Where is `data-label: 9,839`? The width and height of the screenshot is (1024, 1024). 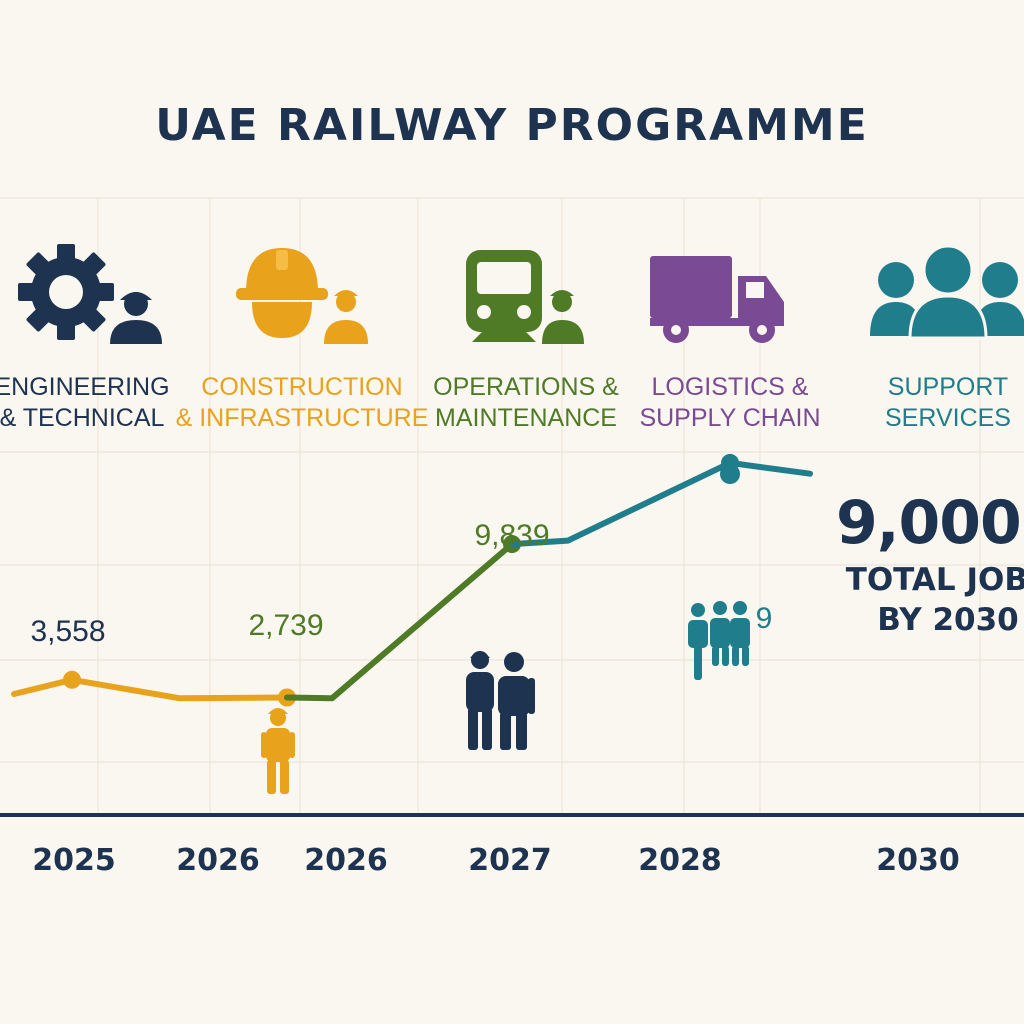 data-label: 9,839 is located at coordinates (511, 535).